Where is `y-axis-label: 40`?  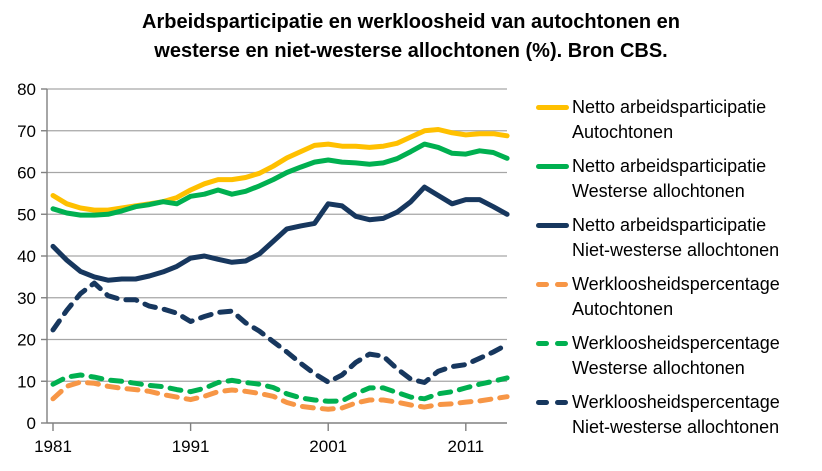
y-axis-label: 40 is located at coordinates (26, 256).